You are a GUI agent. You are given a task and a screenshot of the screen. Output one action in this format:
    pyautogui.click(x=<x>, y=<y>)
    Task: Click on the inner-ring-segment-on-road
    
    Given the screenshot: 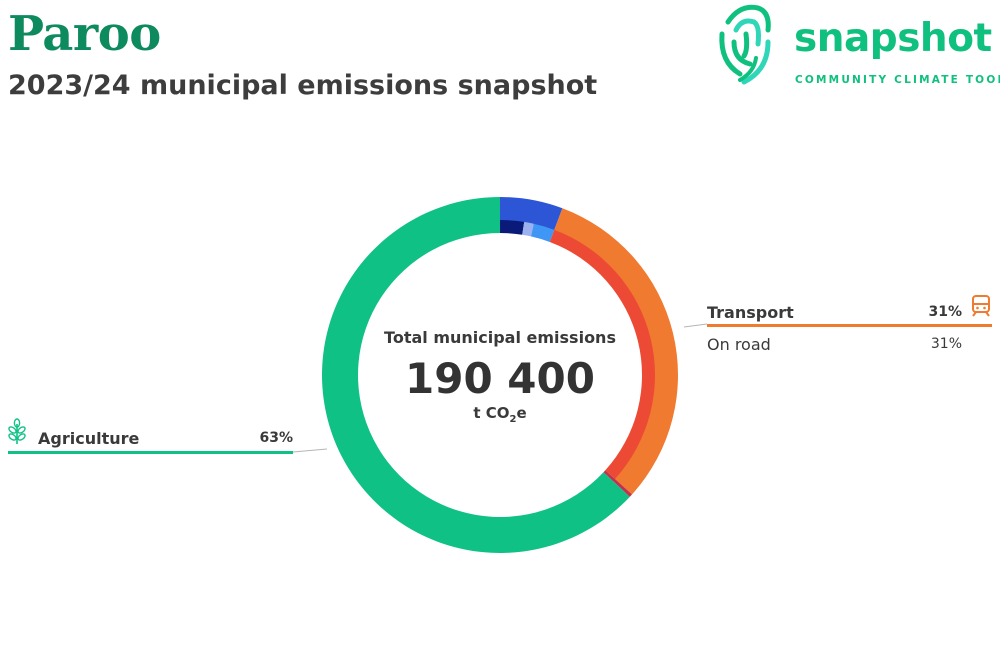 What is the action you would take?
    pyautogui.click(x=602, y=354)
    